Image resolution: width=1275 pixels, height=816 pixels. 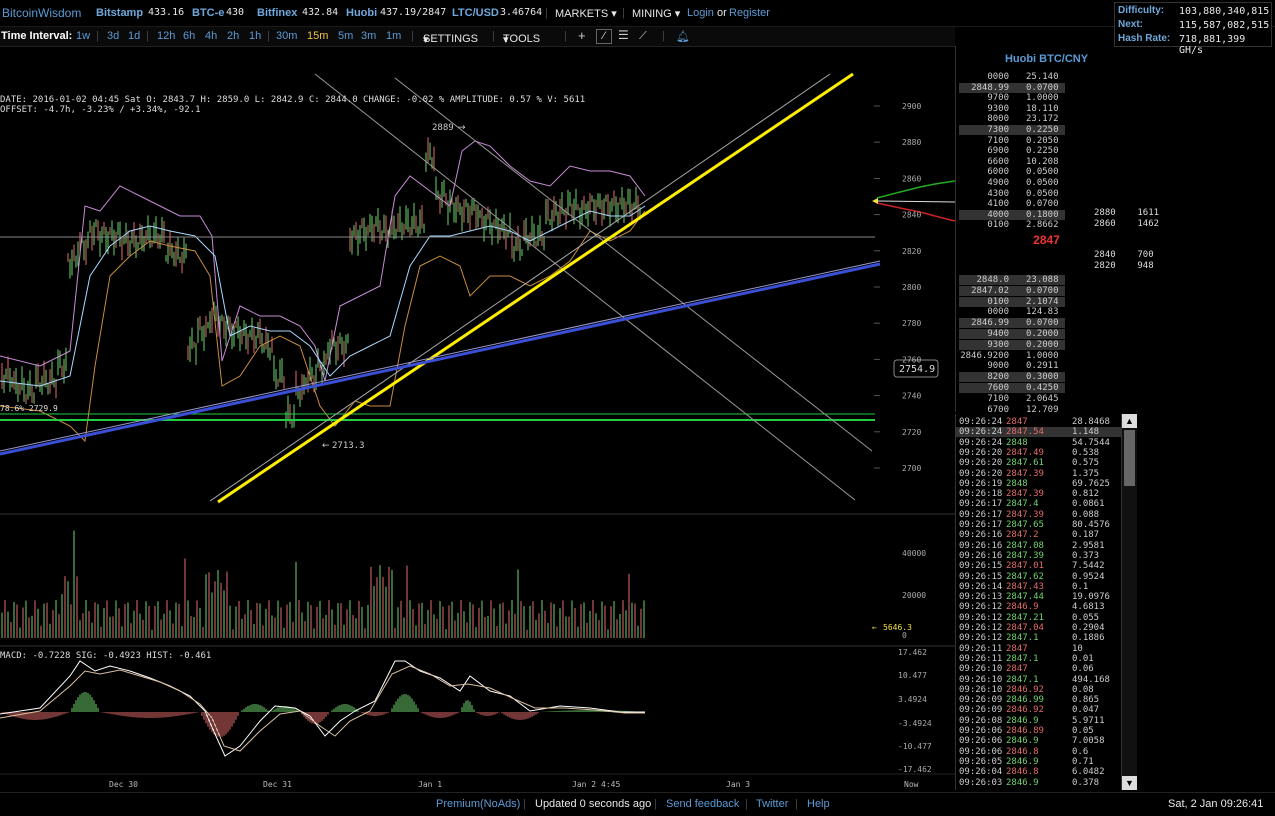 I want to click on trade-amount: 0.1, so click(x=1080, y=586).